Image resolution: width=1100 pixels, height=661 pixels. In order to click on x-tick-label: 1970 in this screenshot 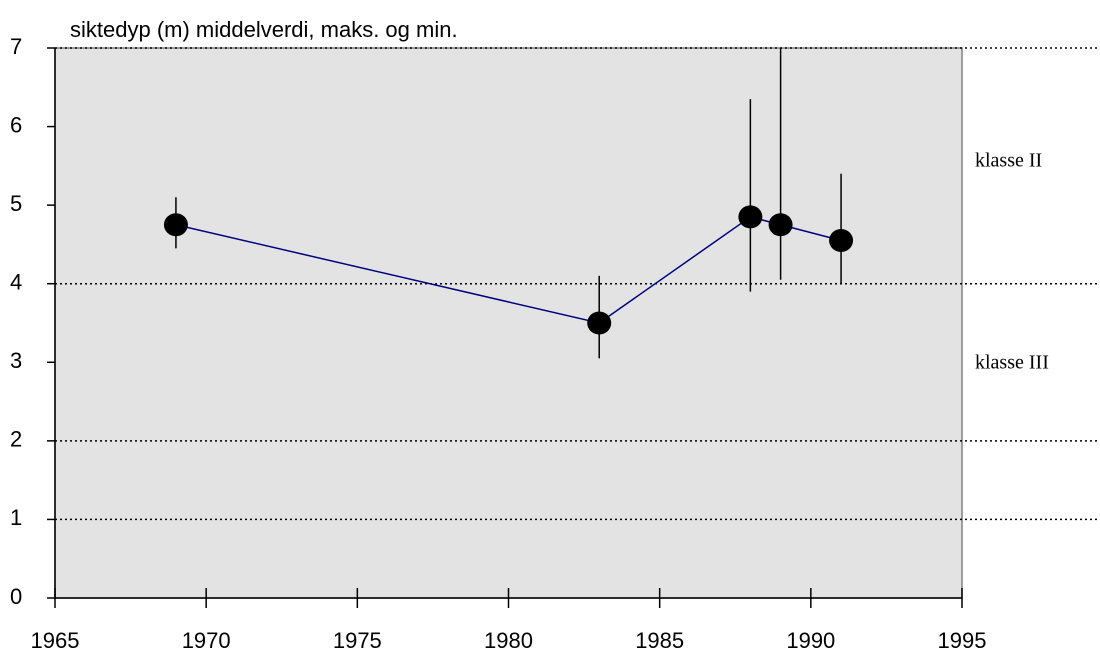, I will do `click(206, 640)`.